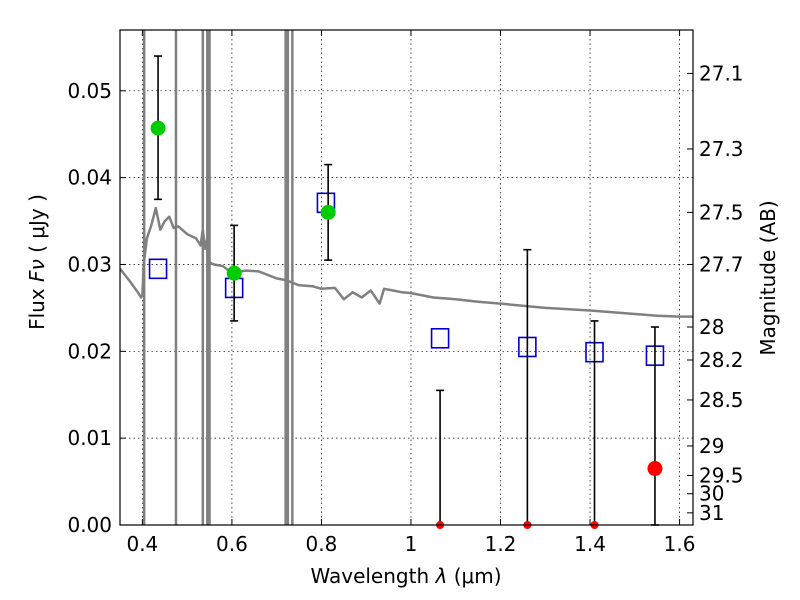 Image resolution: width=800 pixels, height=600 pixels. What do you see at coordinates (501, 544) in the screenshot?
I see `x-tick-label: 1.2` at bounding box center [501, 544].